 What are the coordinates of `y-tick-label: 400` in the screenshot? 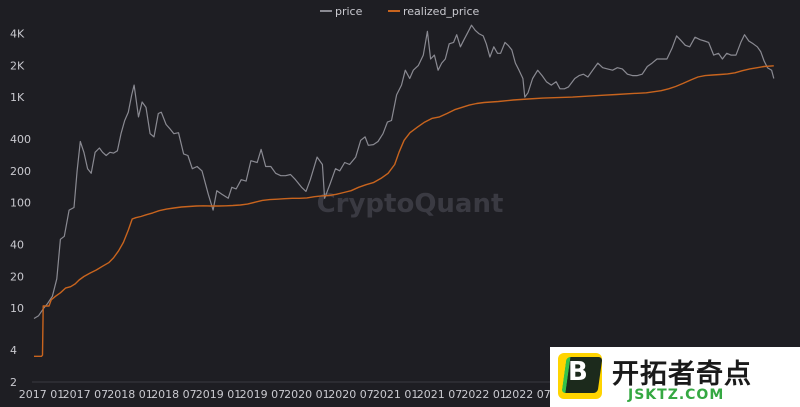 It's located at (20, 139).